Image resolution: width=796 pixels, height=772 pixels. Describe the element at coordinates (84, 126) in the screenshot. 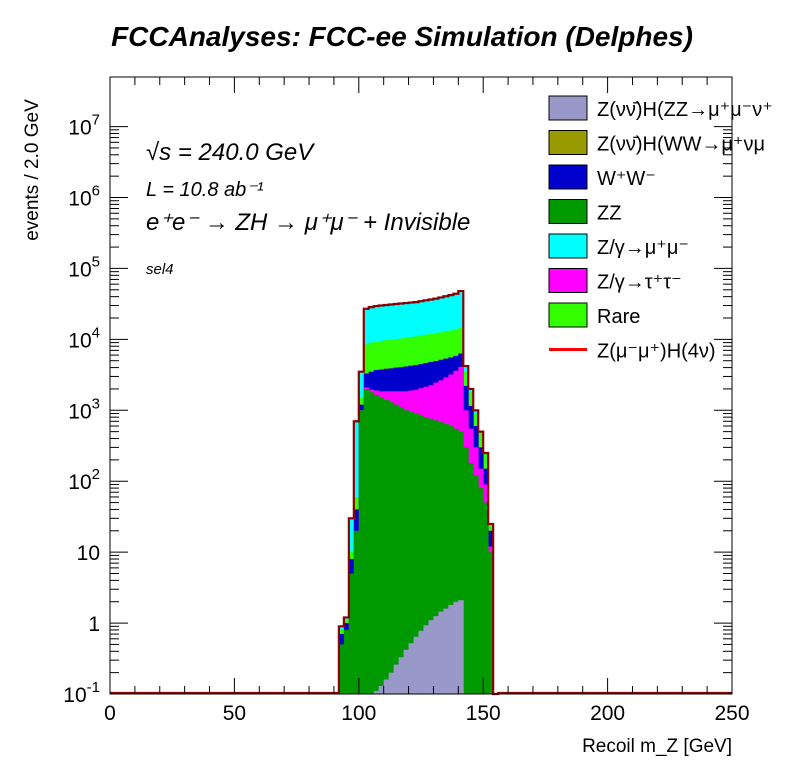

I see `y-tick-label: 10⁷` at that location.